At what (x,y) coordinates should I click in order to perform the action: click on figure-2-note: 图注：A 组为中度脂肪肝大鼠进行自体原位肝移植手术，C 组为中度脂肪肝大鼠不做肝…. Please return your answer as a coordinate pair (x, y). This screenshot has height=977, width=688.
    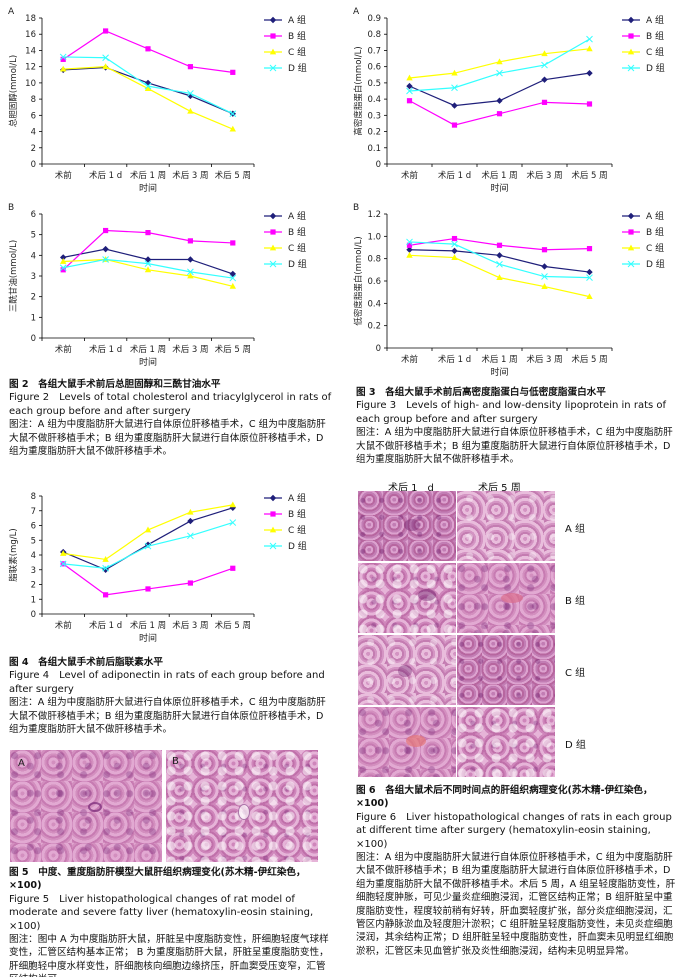
    Looking at the image, I should click on (167, 438).